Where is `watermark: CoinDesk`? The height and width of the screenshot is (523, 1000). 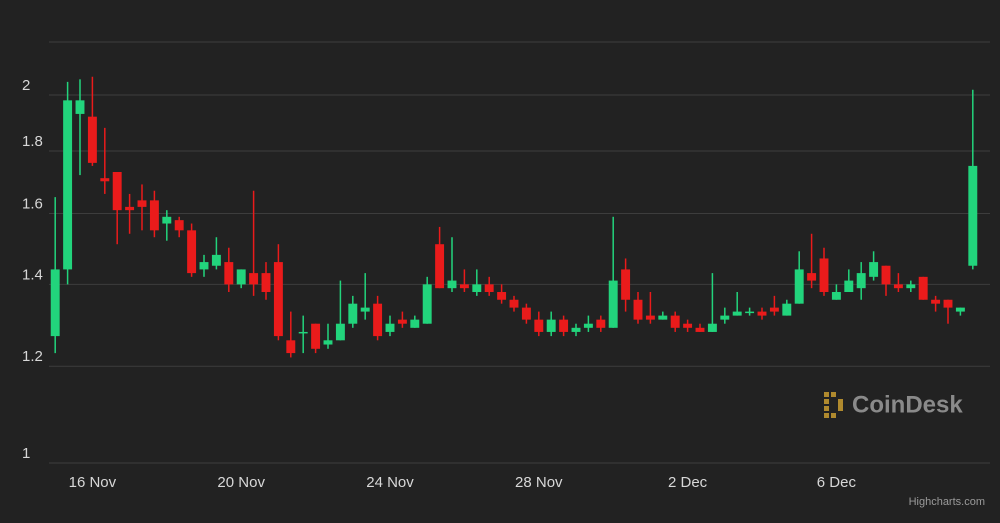 watermark: CoinDesk is located at coordinates (907, 404).